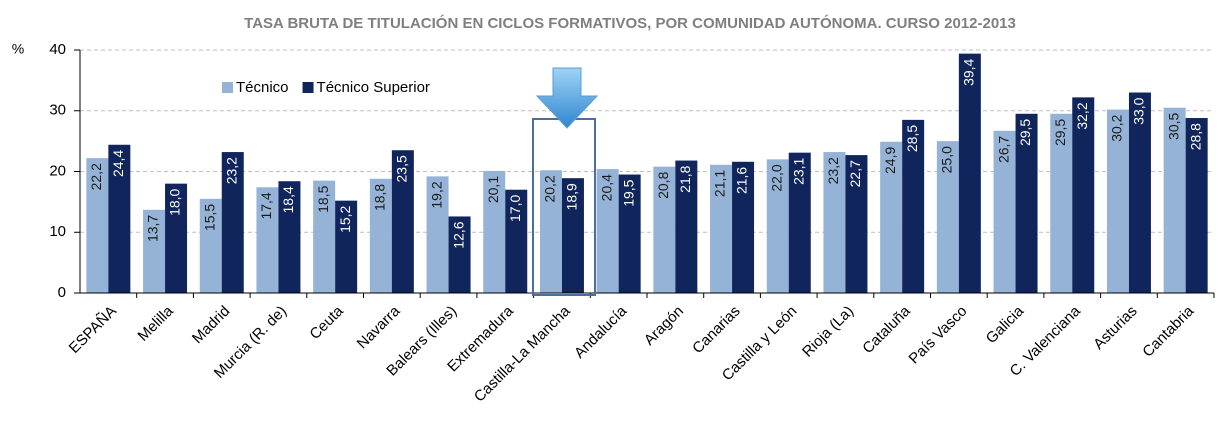 The width and height of the screenshot is (1220, 428). Describe the element at coordinates (550, 188) in the screenshot. I see `value-label: 20,2` at that location.